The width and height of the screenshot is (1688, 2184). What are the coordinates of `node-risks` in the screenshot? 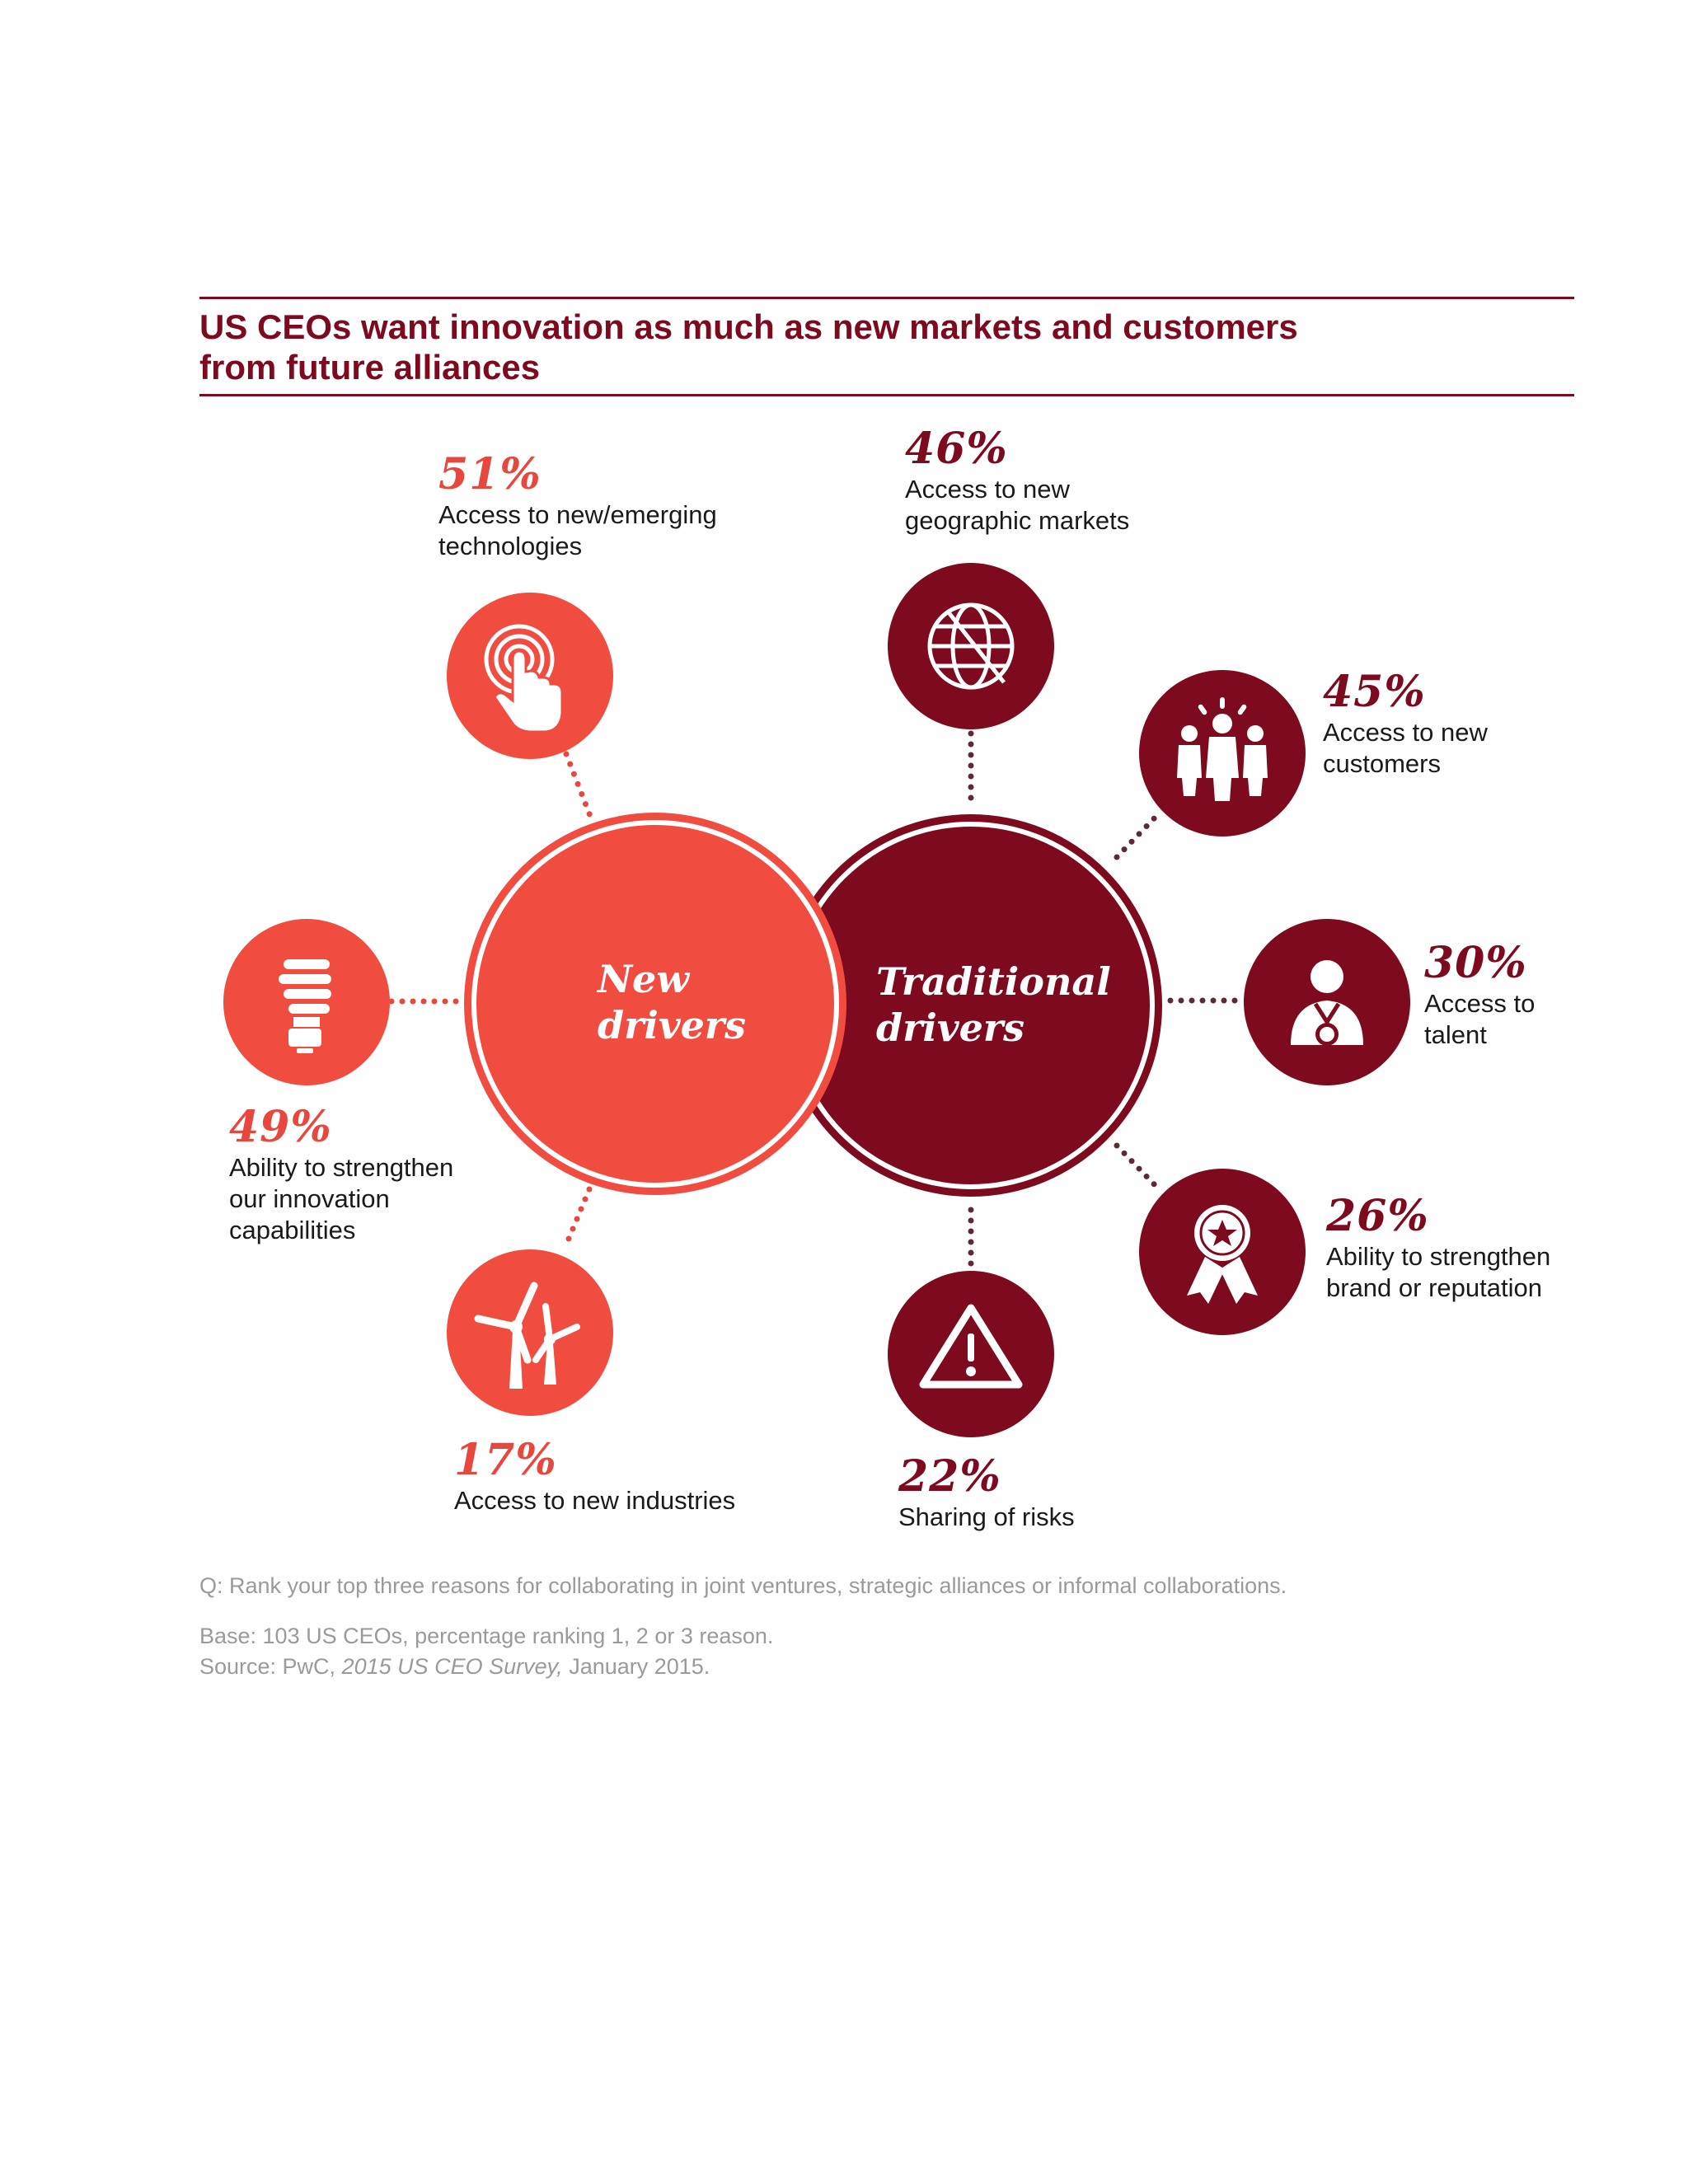 It's located at (971, 1354).